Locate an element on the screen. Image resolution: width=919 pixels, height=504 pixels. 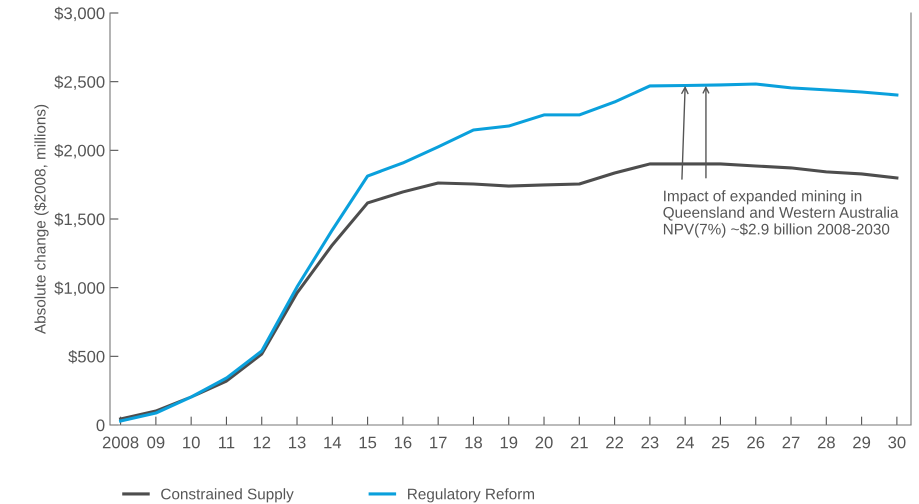
y-tick-label: $2,000 is located at coordinates (79, 151).